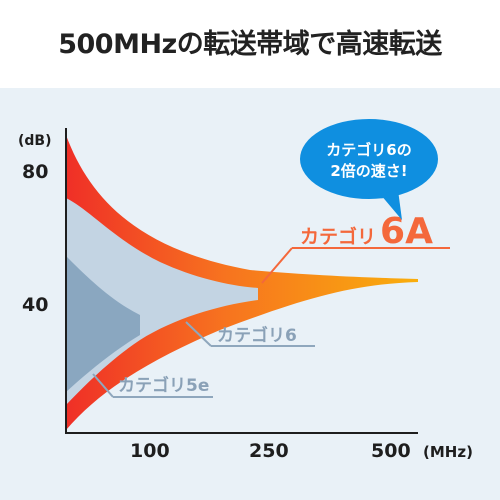 The width and height of the screenshot is (500, 500). What do you see at coordinates (103, 385) in the screenshot?
I see `cat5e-leader` at bounding box center [103, 385].